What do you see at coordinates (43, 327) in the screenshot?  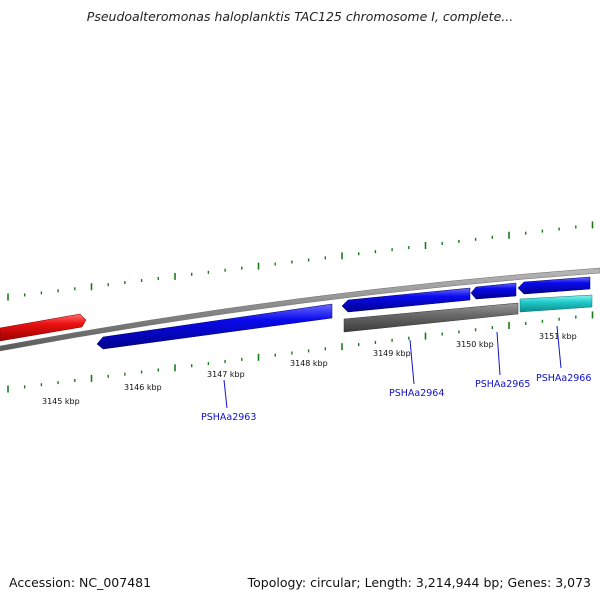 I see `gene-arrow-red` at bounding box center [43, 327].